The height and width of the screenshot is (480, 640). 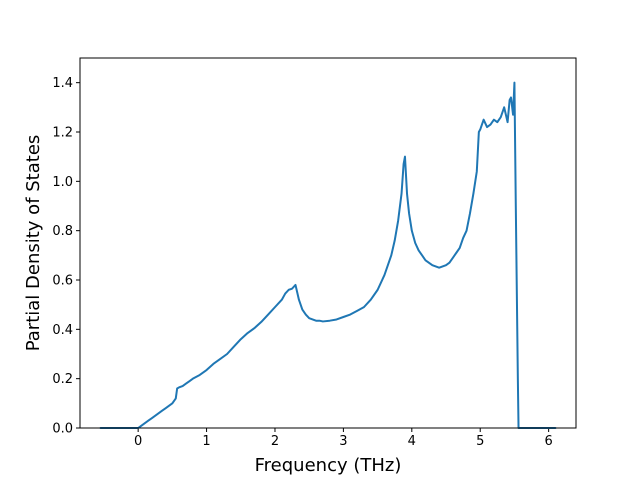 I want to click on y-axis-label: Partial Density of States, so click(x=33, y=243).